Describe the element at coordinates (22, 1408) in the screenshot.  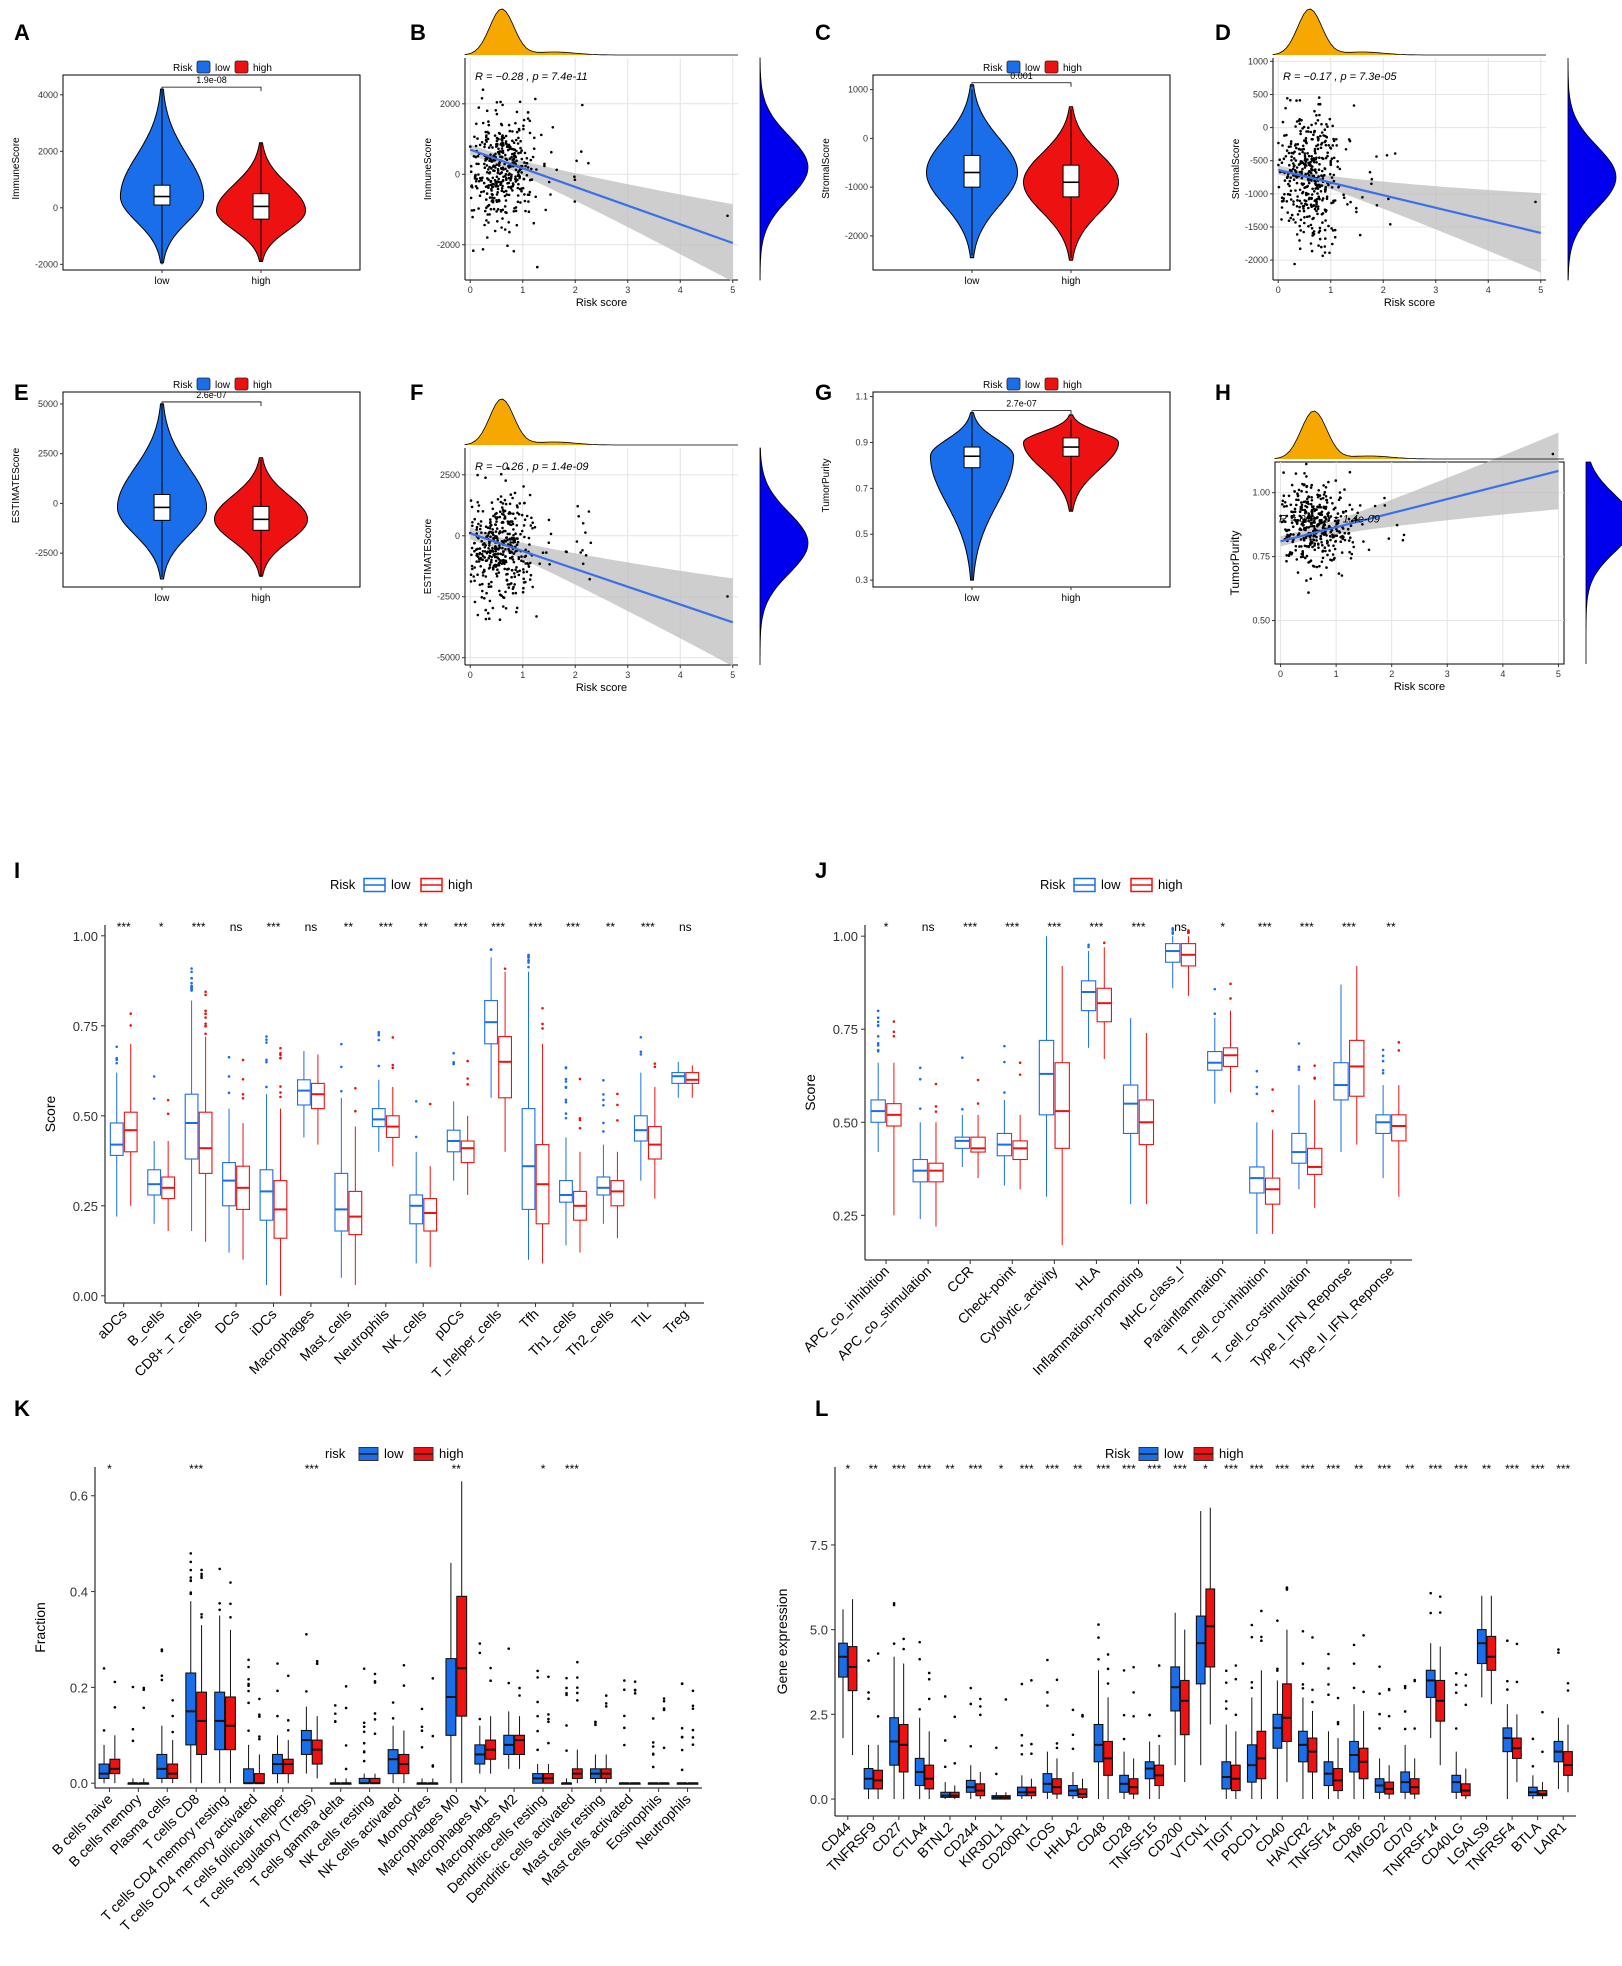
I see `panel-letter-k: K` at that location.